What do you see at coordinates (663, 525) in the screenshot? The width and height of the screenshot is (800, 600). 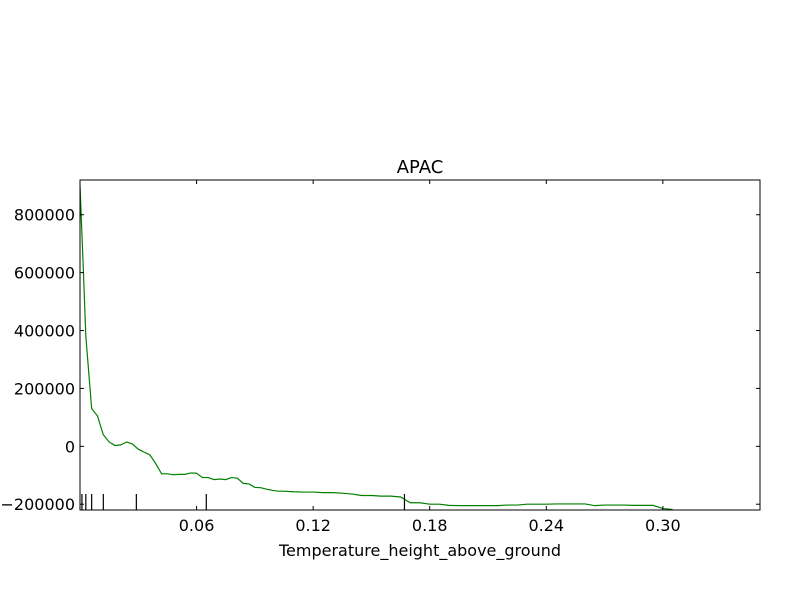 I see `x-tick-label: 0.30` at bounding box center [663, 525].